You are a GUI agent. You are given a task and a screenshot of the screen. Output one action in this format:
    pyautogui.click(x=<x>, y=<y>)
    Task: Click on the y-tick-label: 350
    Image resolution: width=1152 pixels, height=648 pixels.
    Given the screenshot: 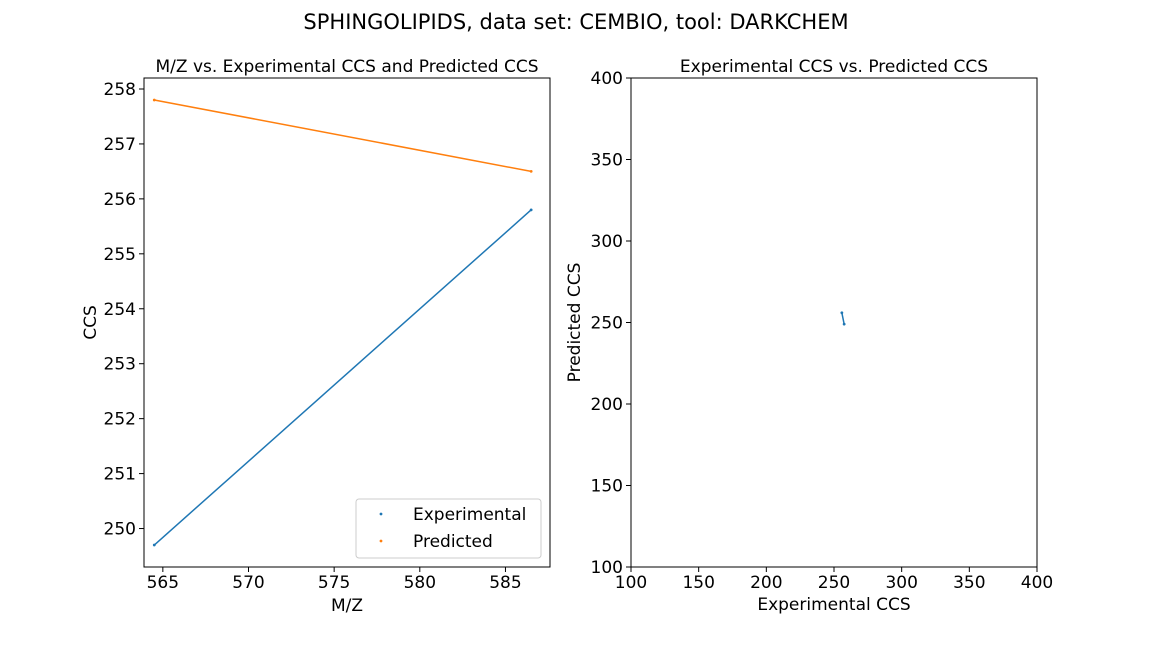 What is the action you would take?
    pyautogui.click(x=607, y=161)
    